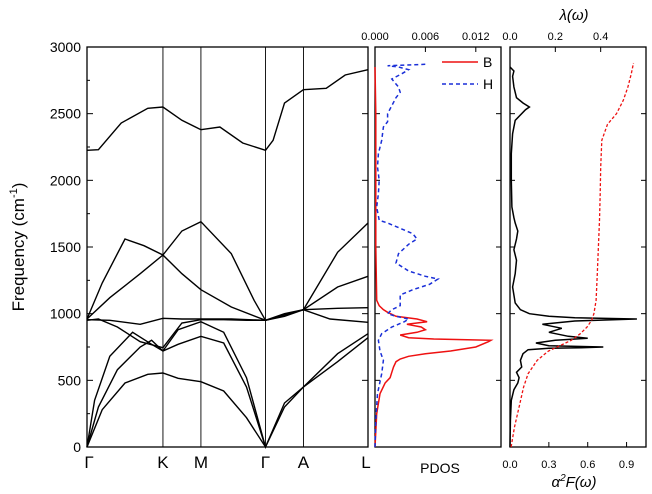  What do you see at coordinates (65, 314) in the screenshot?
I see `band-y-tick-label-2: 1000` at bounding box center [65, 314].